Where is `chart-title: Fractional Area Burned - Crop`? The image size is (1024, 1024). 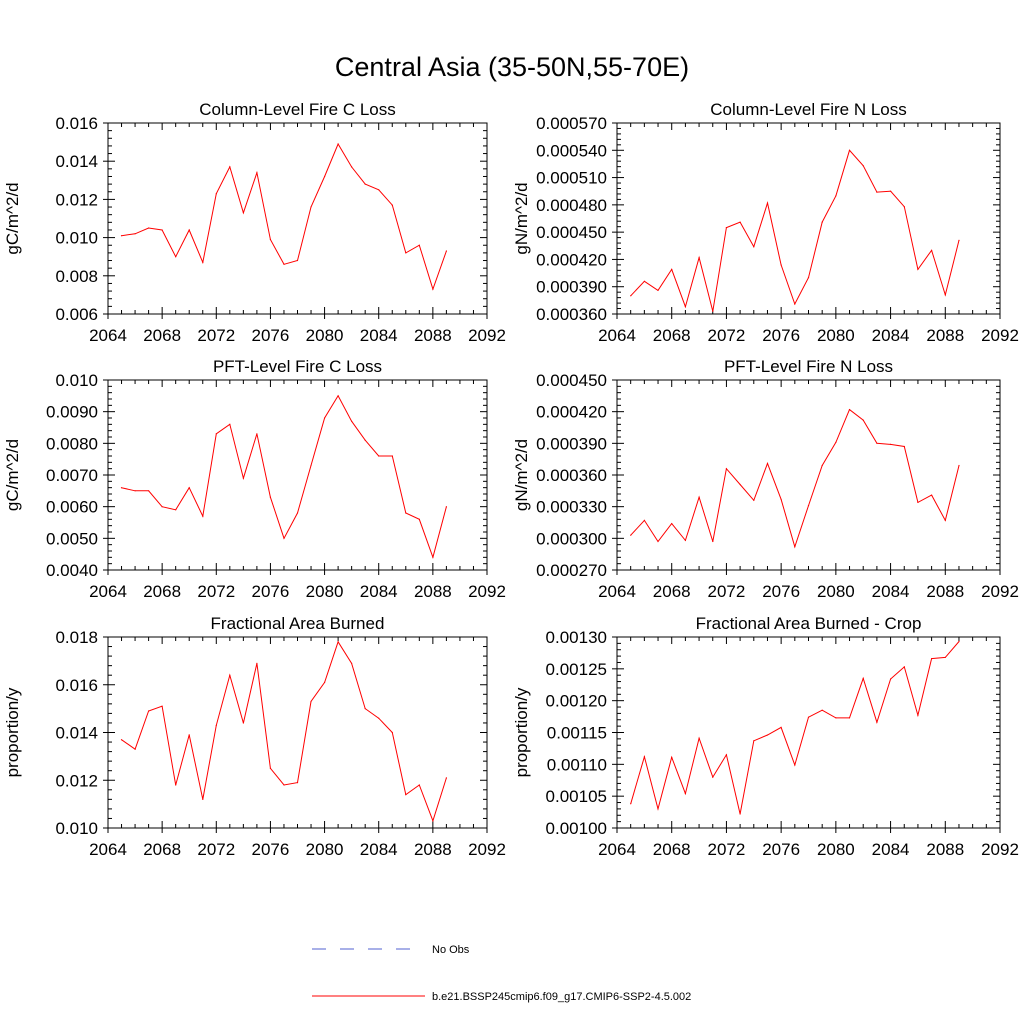
chart-title: Fractional Area Burned - Crop is located at coordinates (809, 623).